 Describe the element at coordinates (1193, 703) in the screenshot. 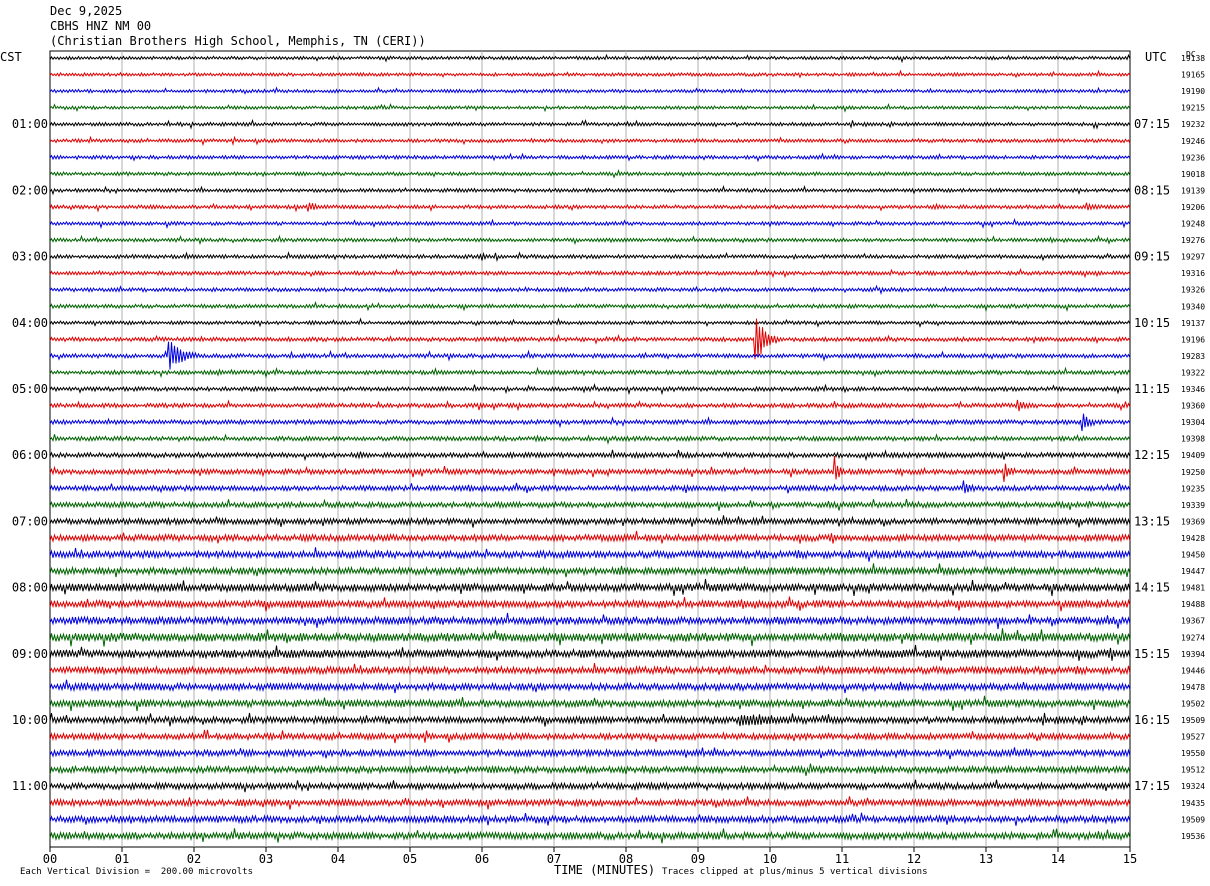

I see `dc-value-label: 19502` at that location.